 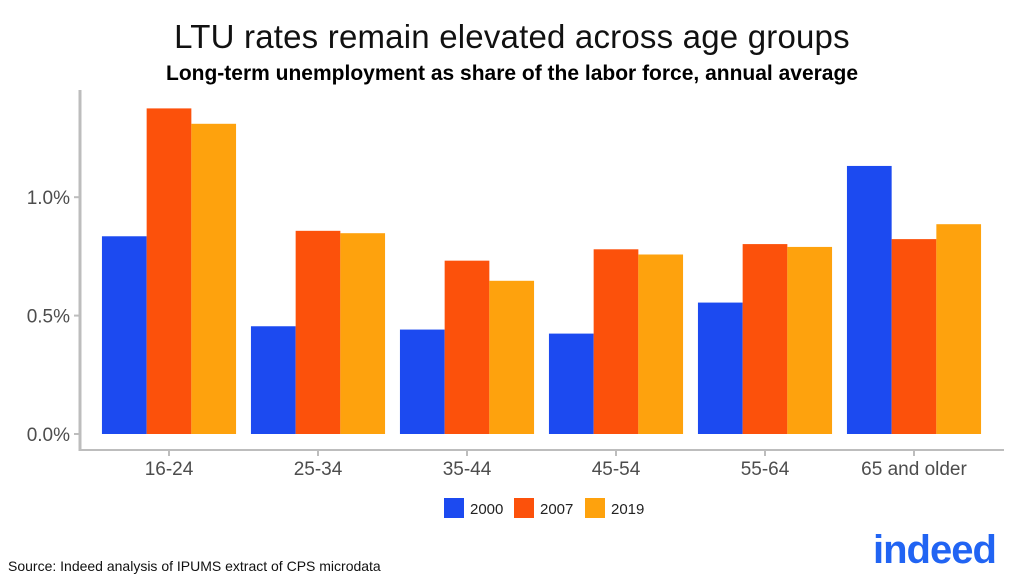 What do you see at coordinates (935, 550) in the screenshot?
I see `indeed-logo: indeed` at bounding box center [935, 550].